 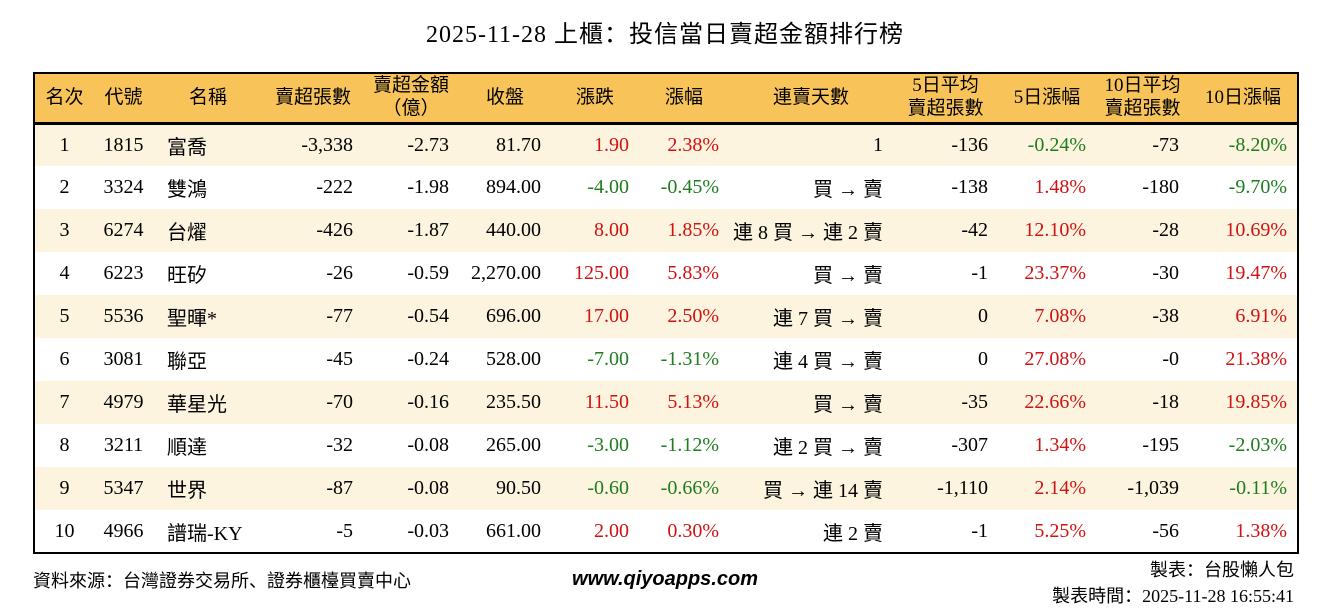 What do you see at coordinates (428, 144) in the screenshot?
I see `cell-net-sell-amount-100m: -2.73` at bounding box center [428, 144].